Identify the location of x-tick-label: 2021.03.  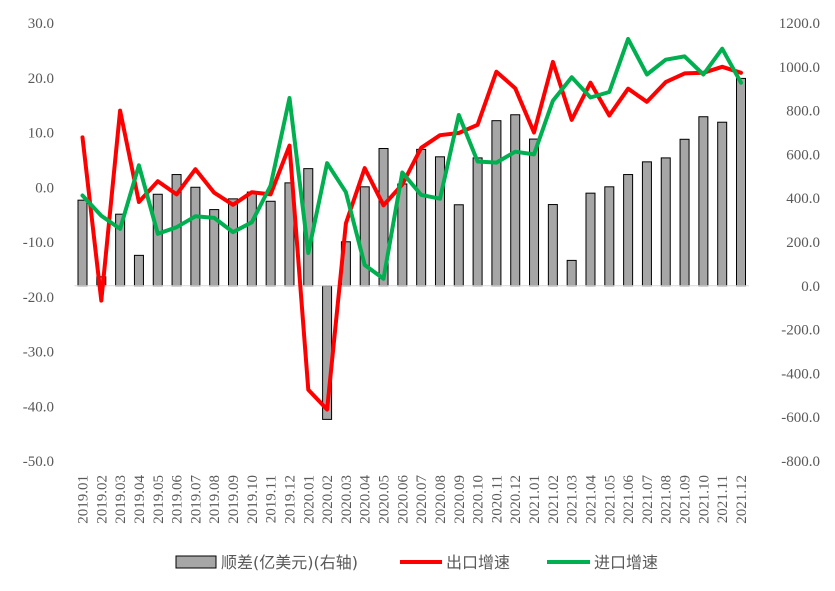
(573, 499).